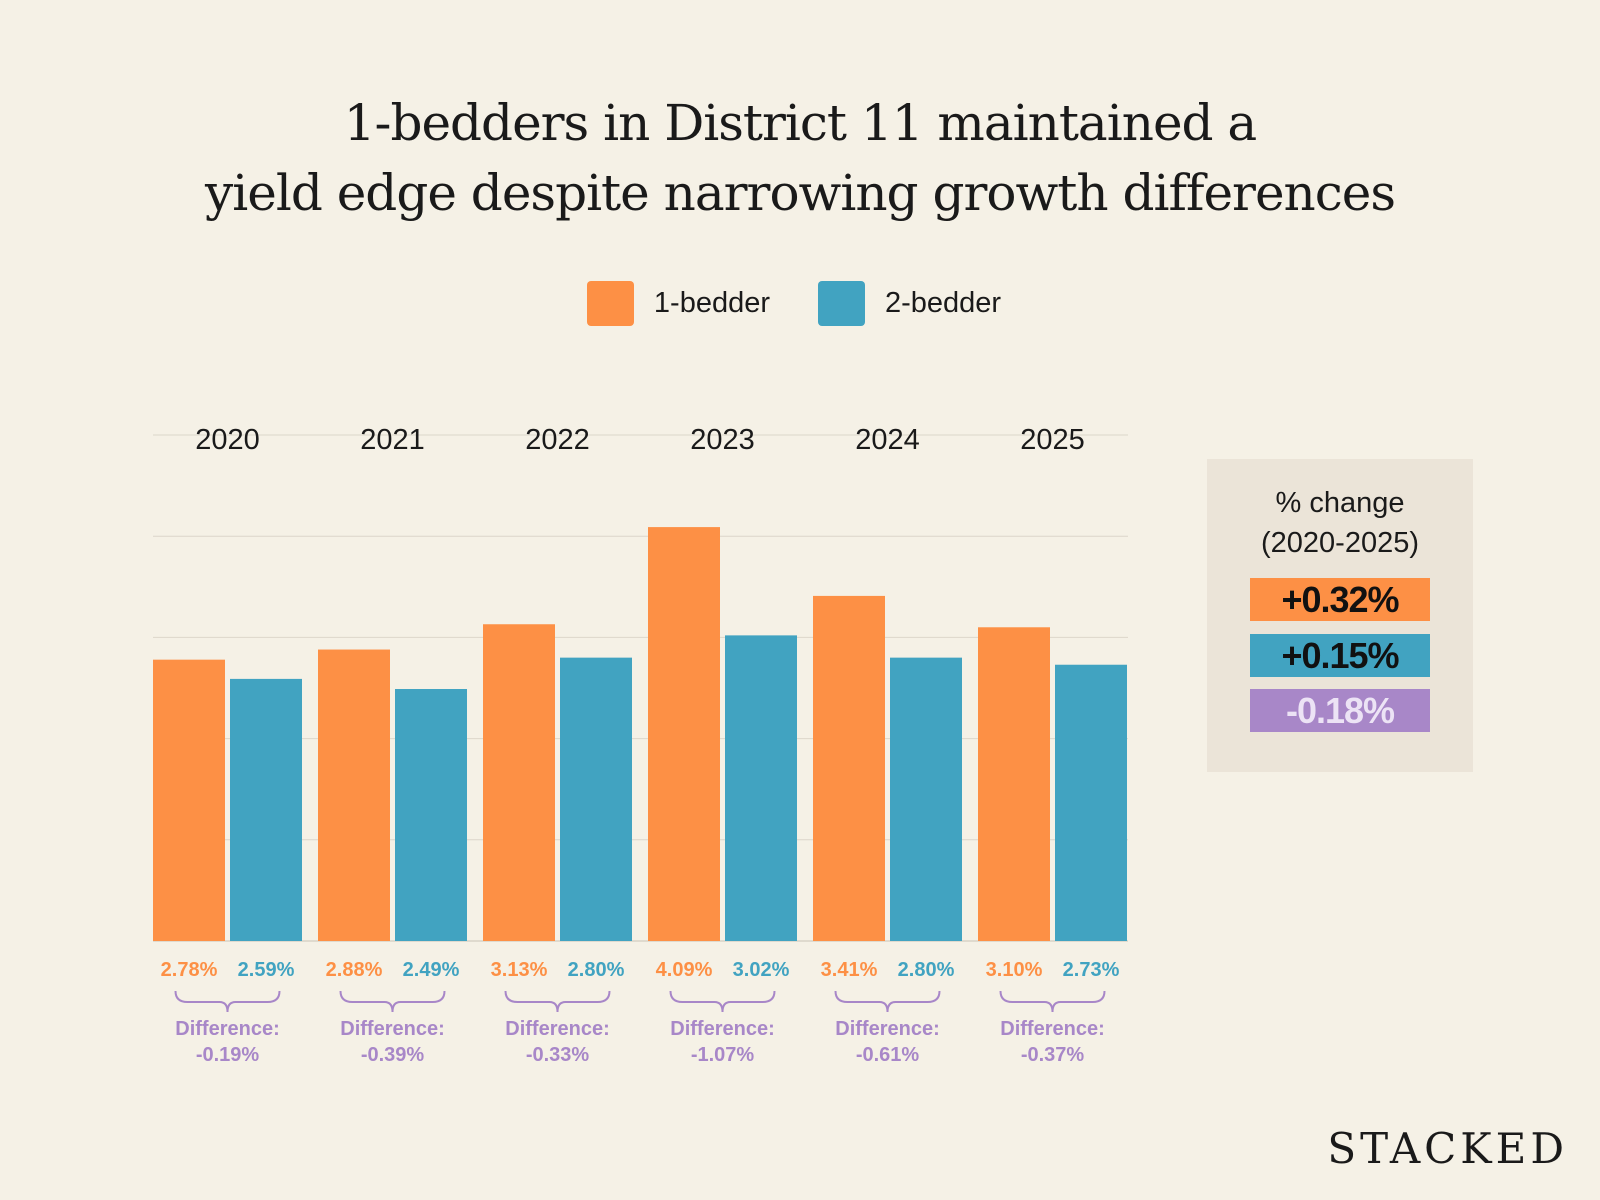 Image resolution: width=1600 pixels, height=1200 pixels. What do you see at coordinates (1340, 543) in the screenshot?
I see `panel-title-line-2: (2020-2025)` at bounding box center [1340, 543].